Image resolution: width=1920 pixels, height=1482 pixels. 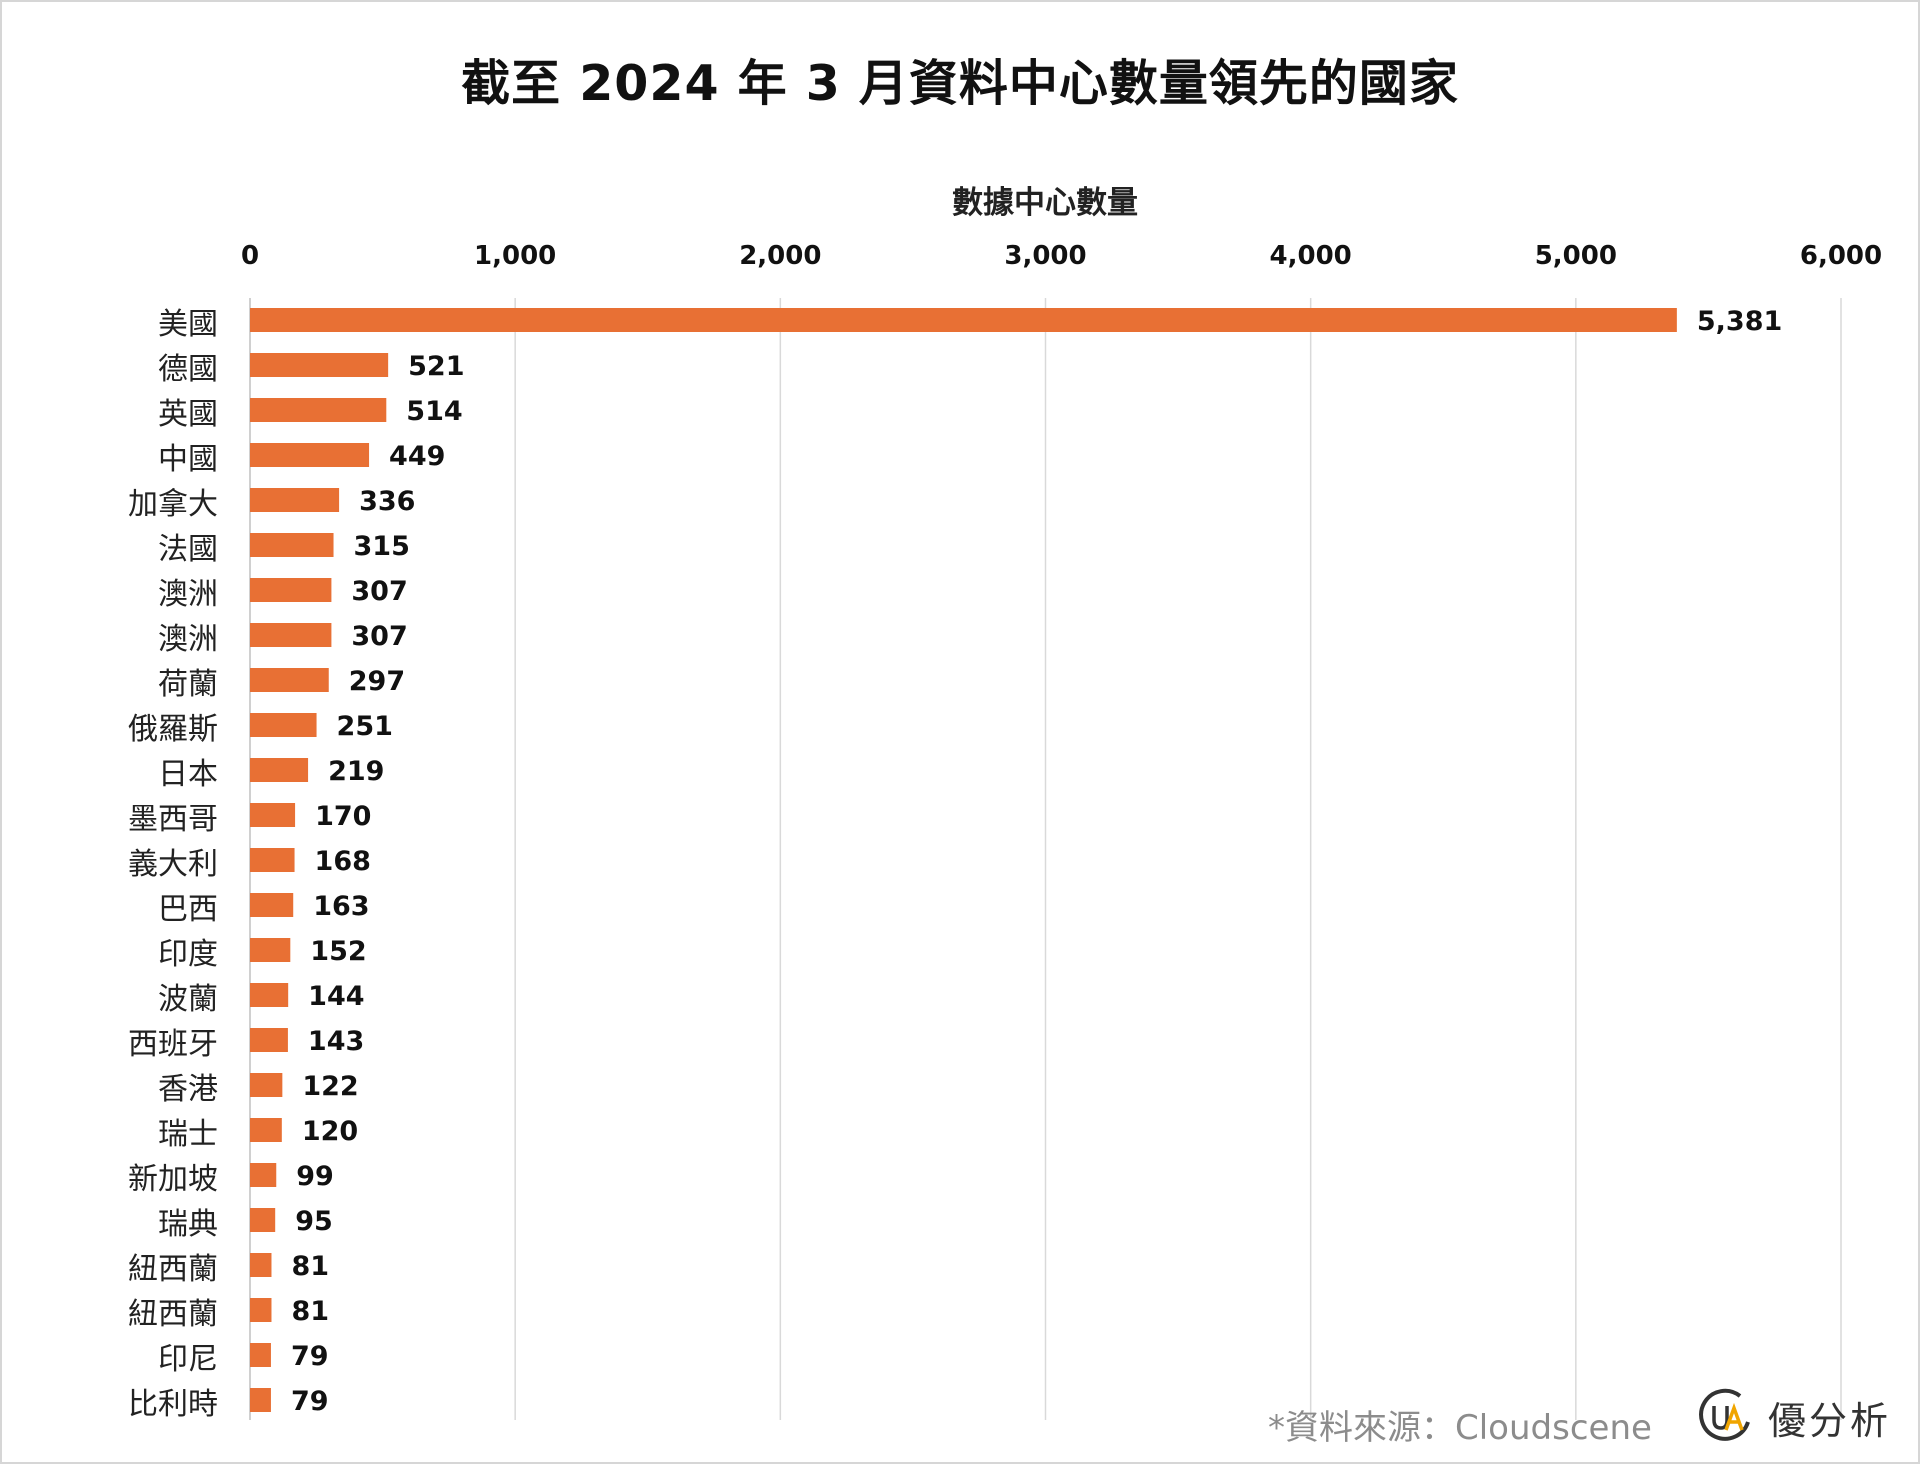 I want to click on data-label: 449, so click(x=417, y=456).